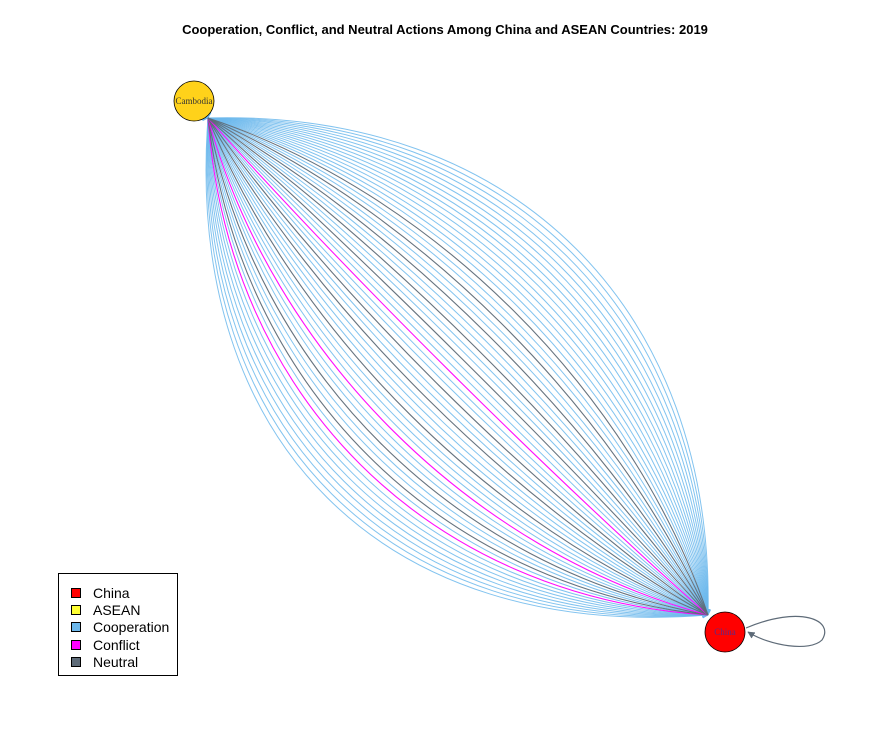 The width and height of the screenshot is (890, 750). I want to click on node-label-china: China, so click(725, 632).